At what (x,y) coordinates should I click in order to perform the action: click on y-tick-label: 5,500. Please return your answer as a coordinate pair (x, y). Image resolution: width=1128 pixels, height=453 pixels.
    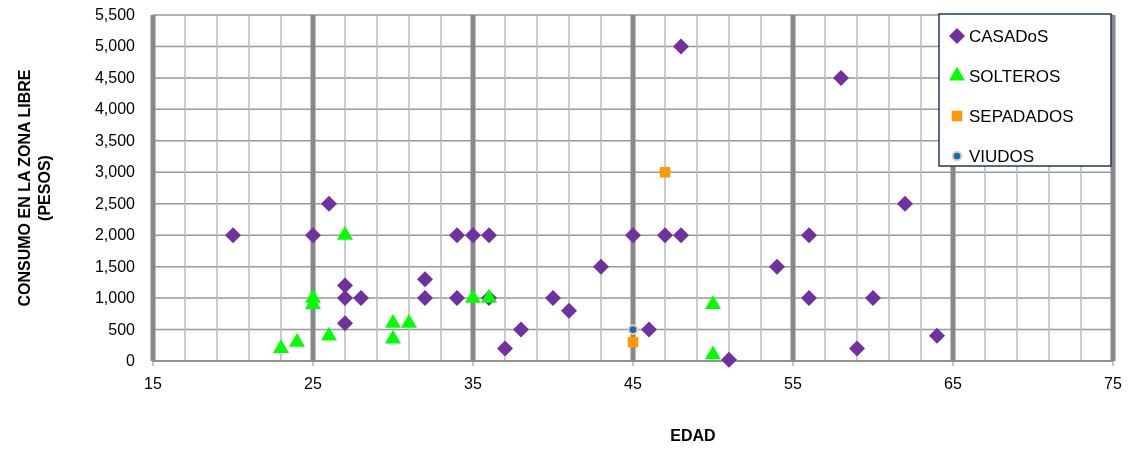
    Looking at the image, I should click on (115, 14).